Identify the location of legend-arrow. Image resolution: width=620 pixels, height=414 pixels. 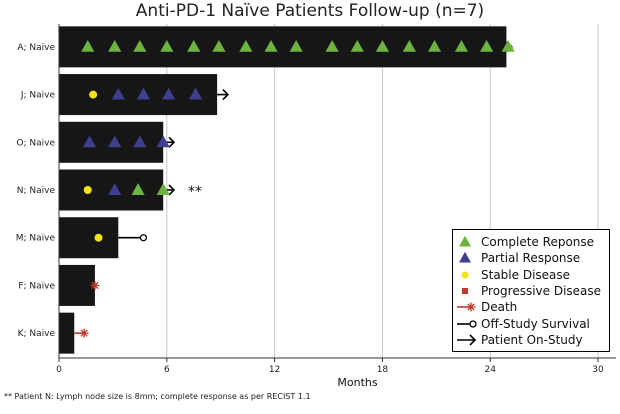
(473, 340).